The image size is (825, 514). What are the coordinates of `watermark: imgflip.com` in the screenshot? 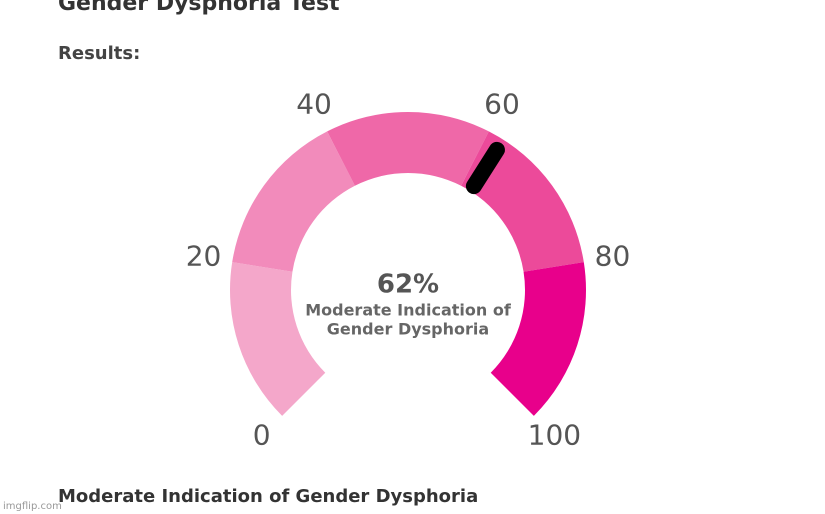 It's located at (32, 506).